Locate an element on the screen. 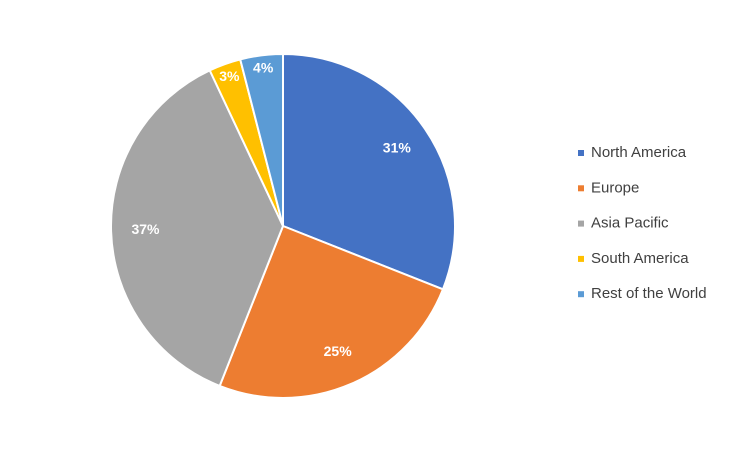 This screenshot has width=750, height=450. legend-label: Europe is located at coordinates (615, 187).